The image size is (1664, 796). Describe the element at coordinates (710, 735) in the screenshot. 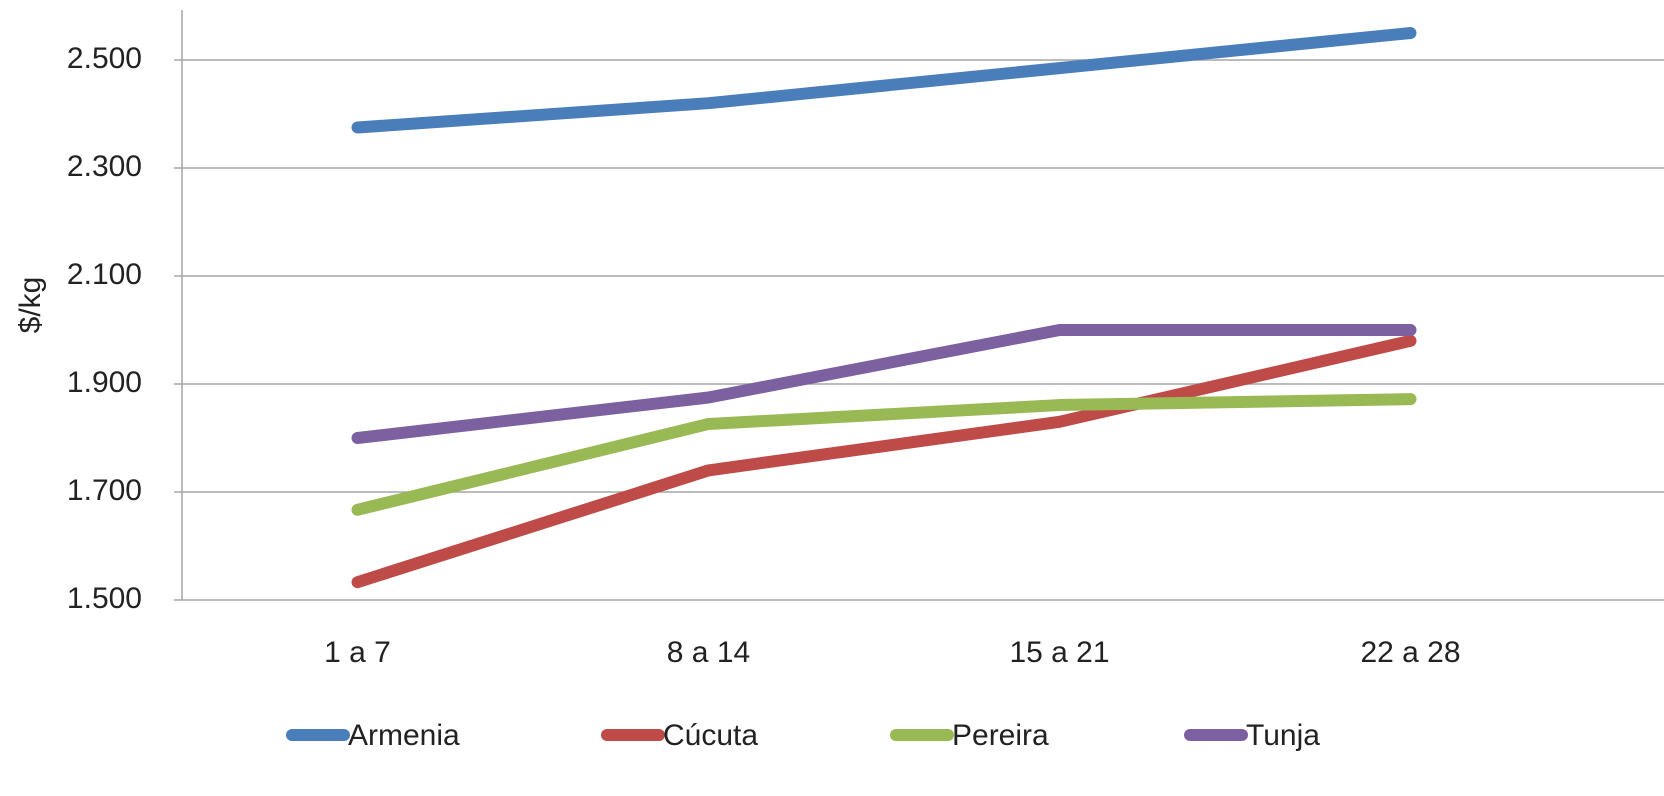

I see `legend-label: Cúcuta` at that location.